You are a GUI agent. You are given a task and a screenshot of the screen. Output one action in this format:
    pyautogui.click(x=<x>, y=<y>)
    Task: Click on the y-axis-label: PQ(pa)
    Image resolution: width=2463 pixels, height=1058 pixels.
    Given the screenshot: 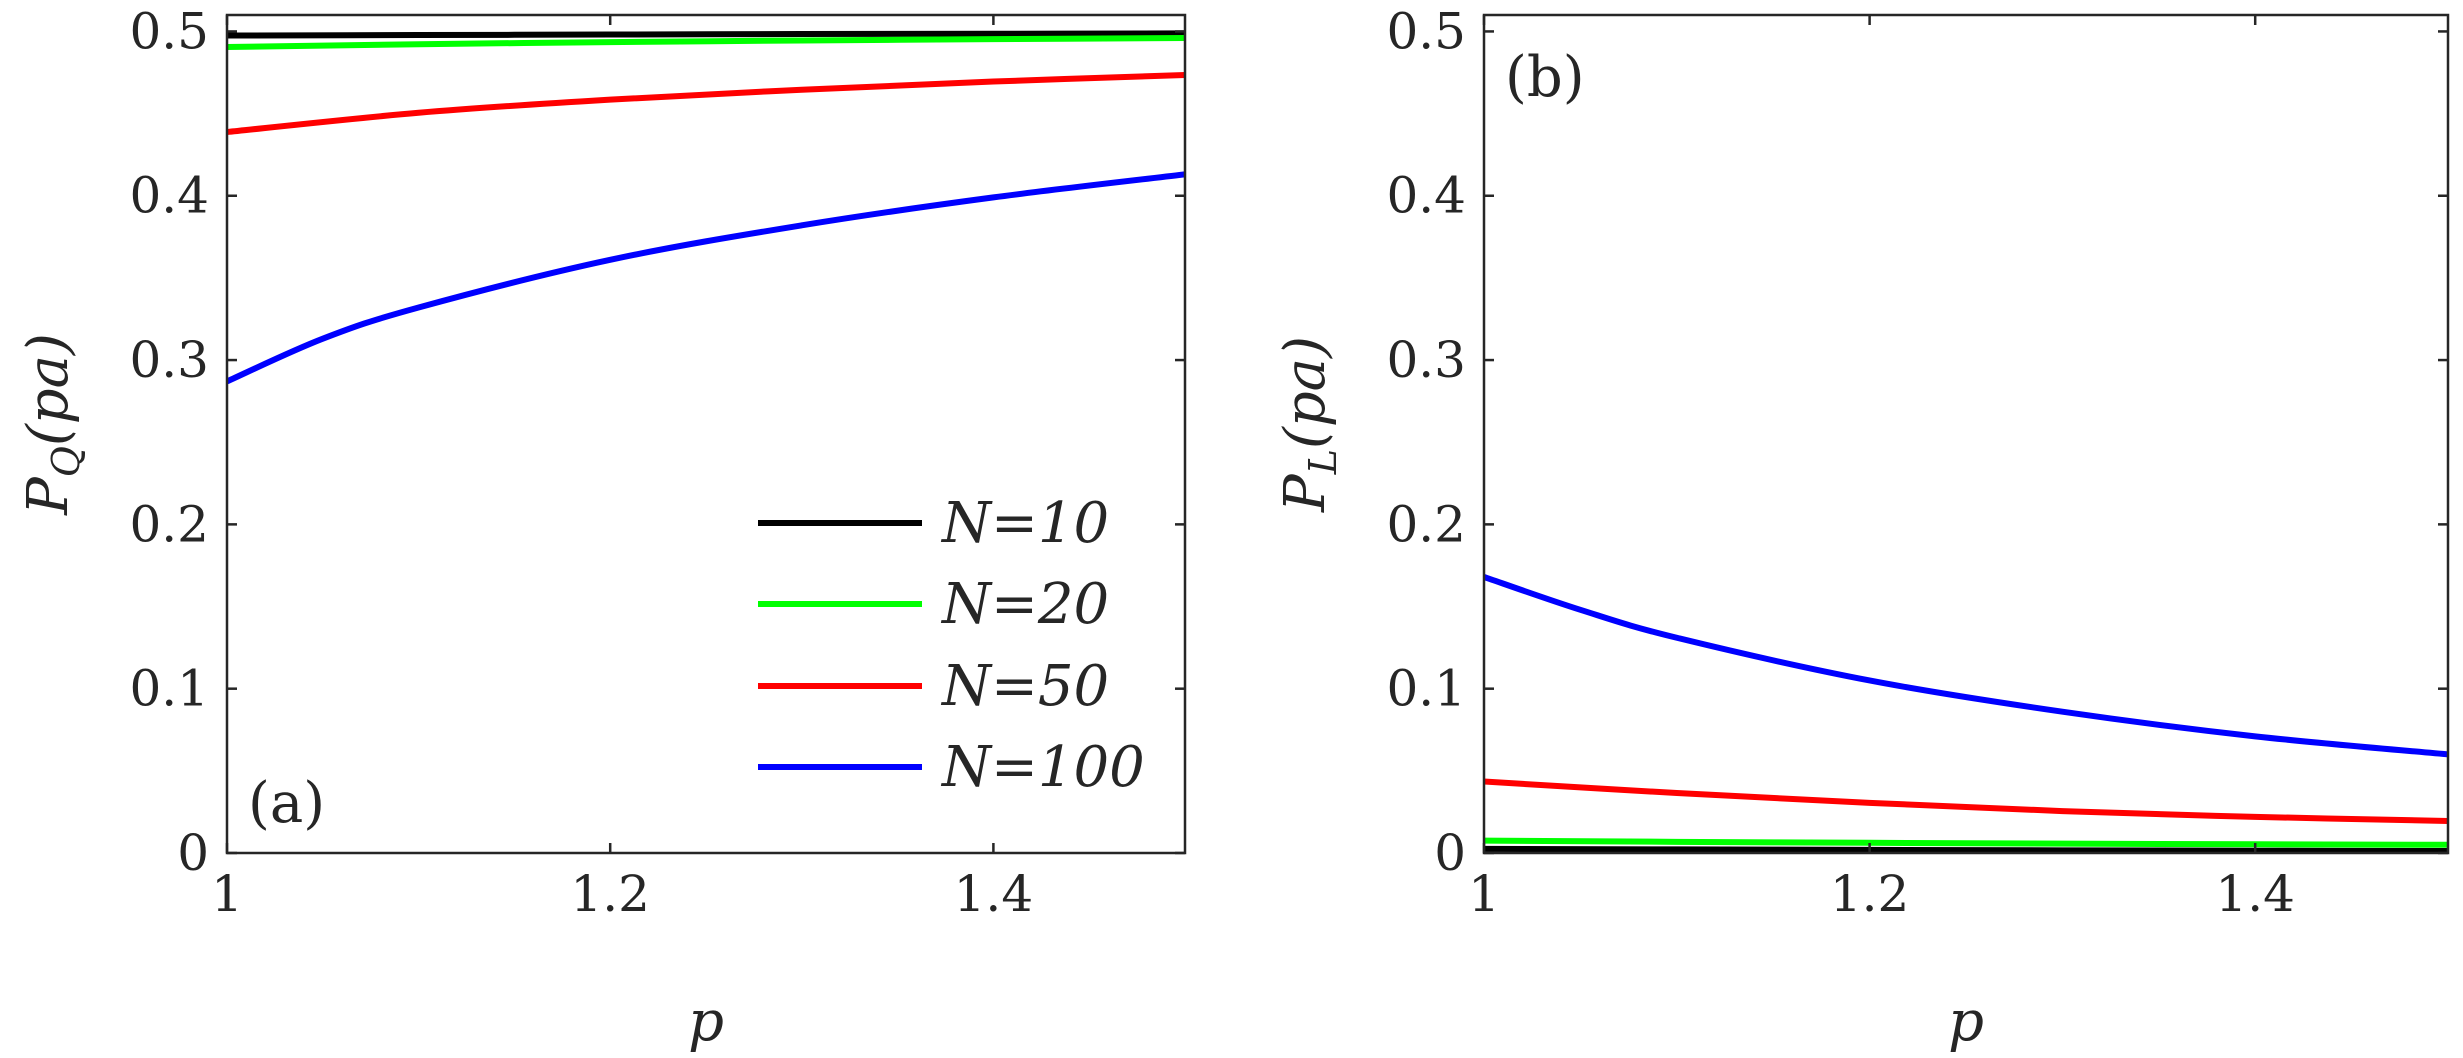 What is the action you would take?
    pyautogui.click(x=52, y=424)
    